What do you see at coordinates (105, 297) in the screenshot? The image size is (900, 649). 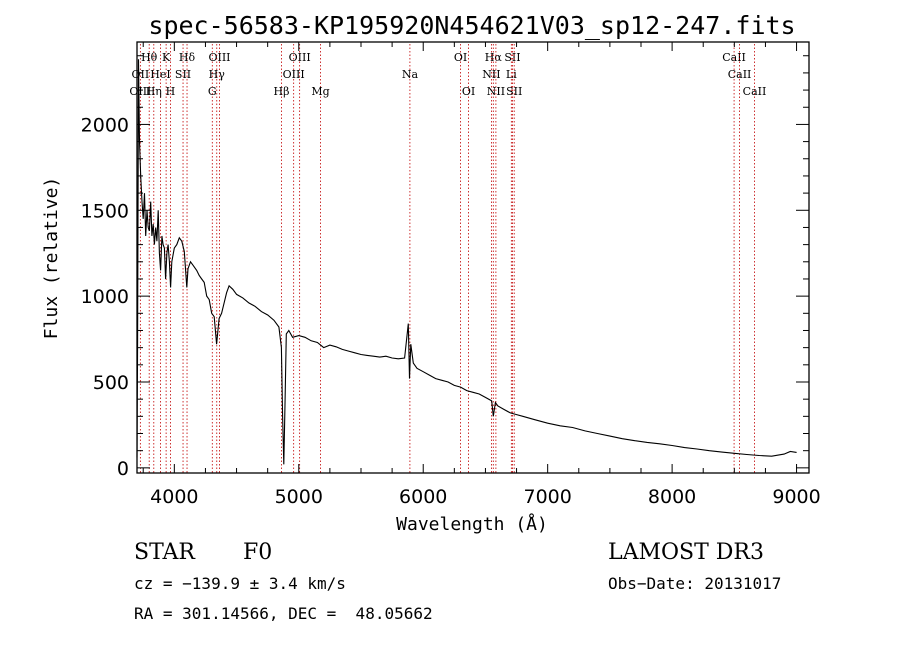 I see `y-tick-label: 1000` at bounding box center [105, 297].